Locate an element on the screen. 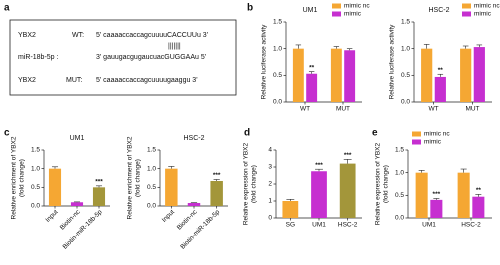 This screenshot has height=265, width=500. sequence: 5' caaaaccaccagcuuuugaaggu 3' is located at coordinates (147, 80).